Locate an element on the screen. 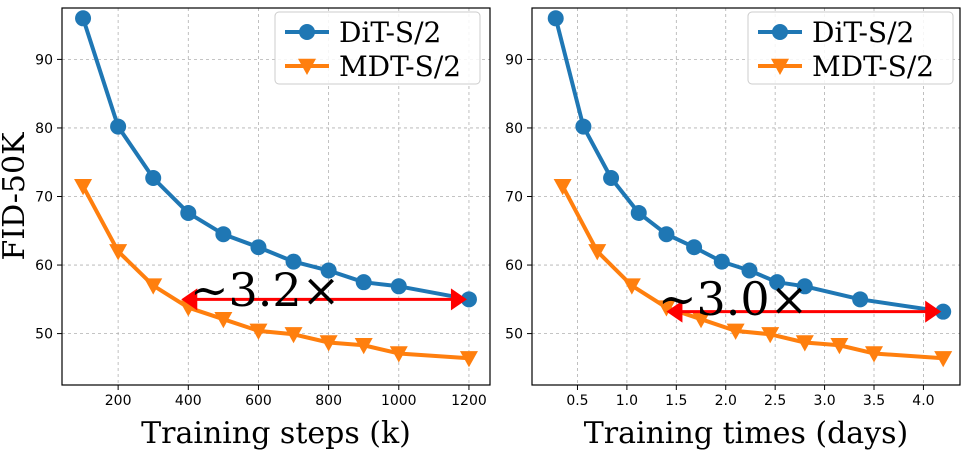 The height and width of the screenshot is (454, 968). x-tick-label: 800 is located at coordinates (328, 401).